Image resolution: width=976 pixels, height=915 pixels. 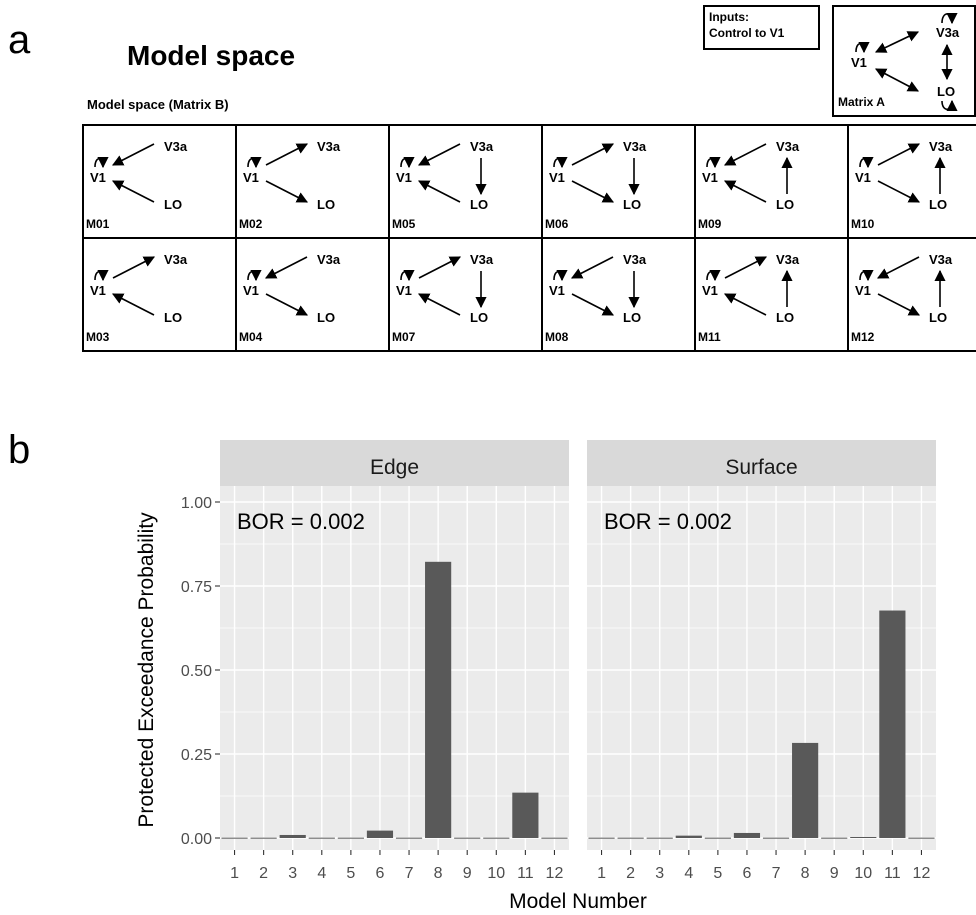 What do you see at coordinates (578, 901) in the screenshot?
I see `x-axis-title: Model Number` at bounding box center [578, 901].